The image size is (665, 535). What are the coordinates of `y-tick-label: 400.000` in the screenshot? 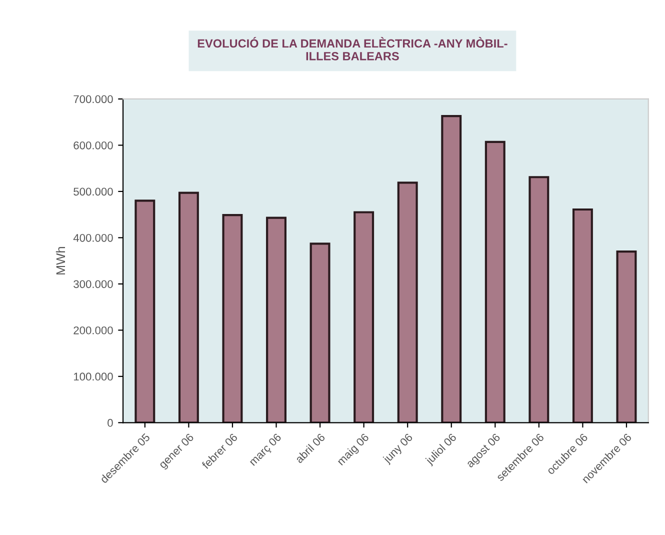 It's located at (93, 238).